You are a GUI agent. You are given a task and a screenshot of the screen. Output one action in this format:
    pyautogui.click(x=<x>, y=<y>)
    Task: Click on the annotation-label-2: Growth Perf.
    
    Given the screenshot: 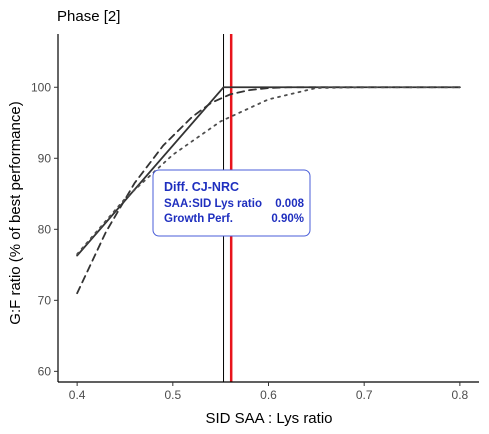 What is the action you would take?
    pyautogui.click(x=198, y=219)
    